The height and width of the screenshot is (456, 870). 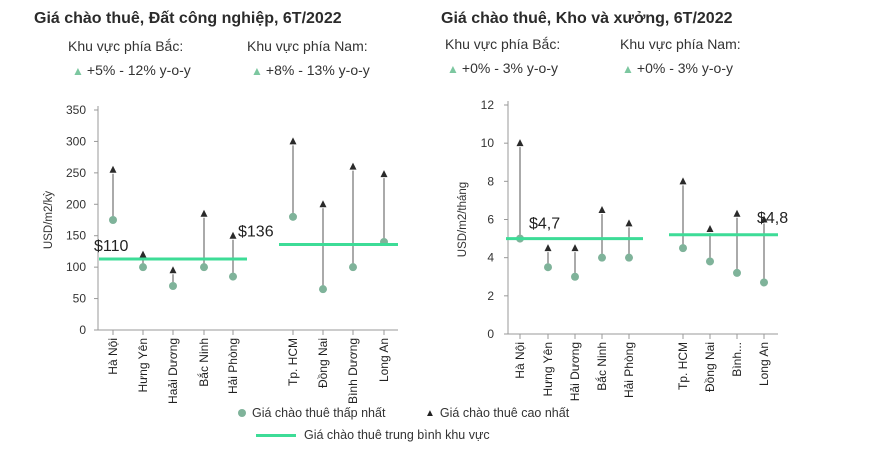 What do you see at coordinates (490, 296) in the screenshot?
I see `y-tick-label: 2` at bounding box center [490, 296].